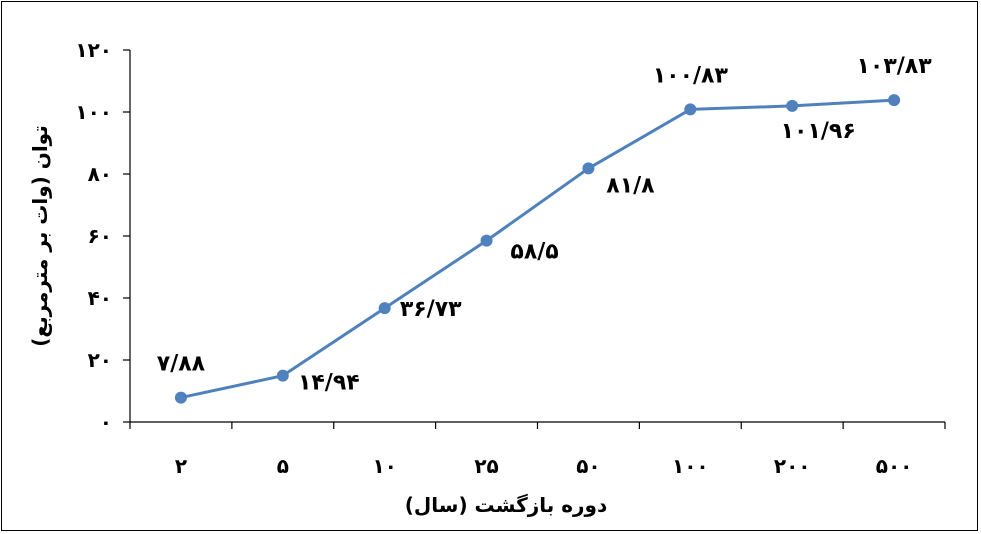  What do you see at coordinates (181, 466) in the screenshot?
I see `x-tick-label: ۲` at bounding box center [181, 466].